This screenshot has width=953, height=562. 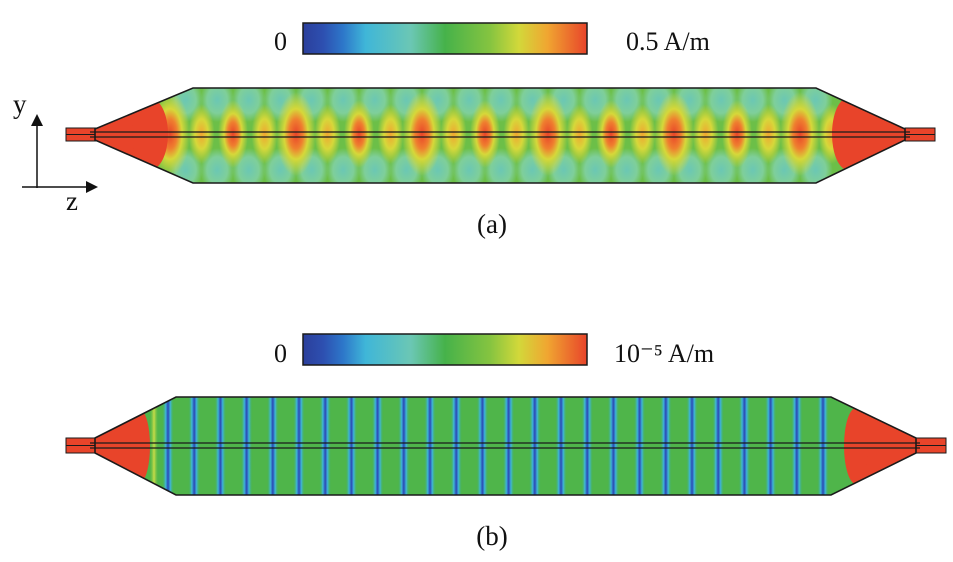 I want to click on waveguide-stub-left-b, so click(x=81, y=445).